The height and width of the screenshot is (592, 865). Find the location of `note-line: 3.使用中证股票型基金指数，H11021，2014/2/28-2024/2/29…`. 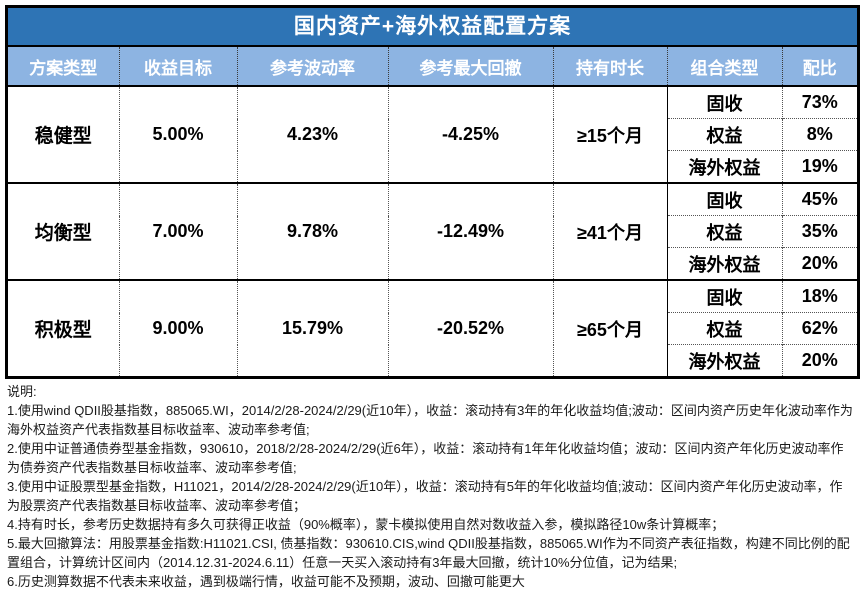

note-line: 3.使用中证股票型基金指数，H11021，2014/2/28-2024/2/29… is located at coordinates (425, 495).